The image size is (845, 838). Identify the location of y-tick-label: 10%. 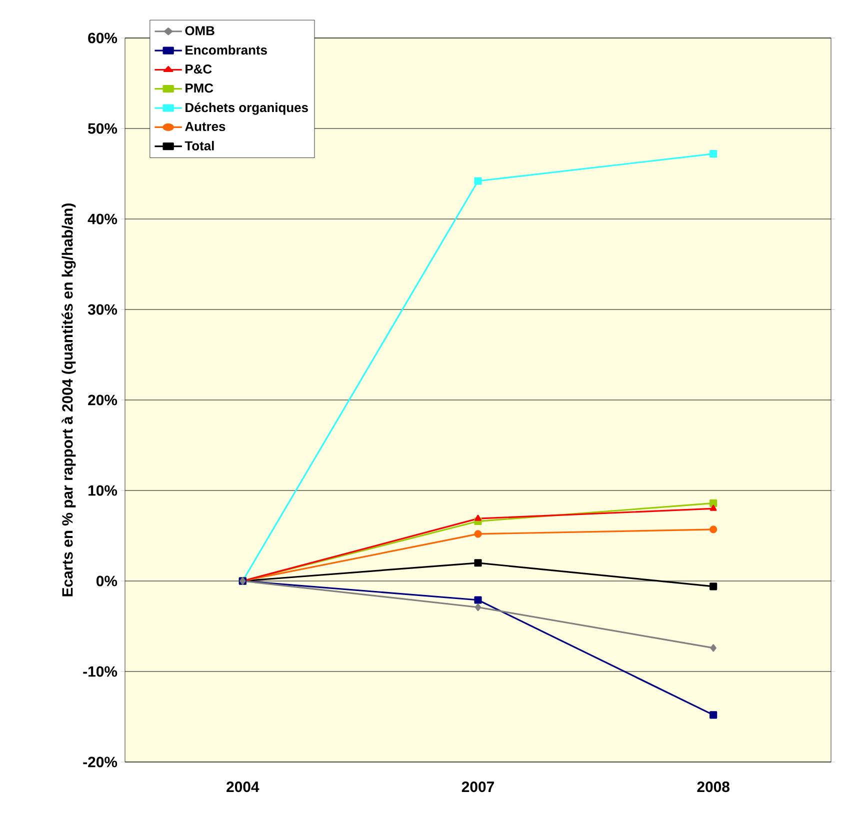
(103, 490).